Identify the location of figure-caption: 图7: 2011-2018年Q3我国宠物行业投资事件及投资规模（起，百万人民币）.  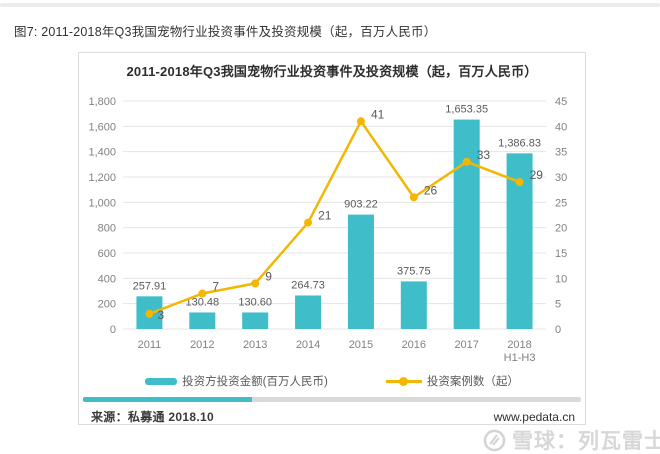
(225, 32).